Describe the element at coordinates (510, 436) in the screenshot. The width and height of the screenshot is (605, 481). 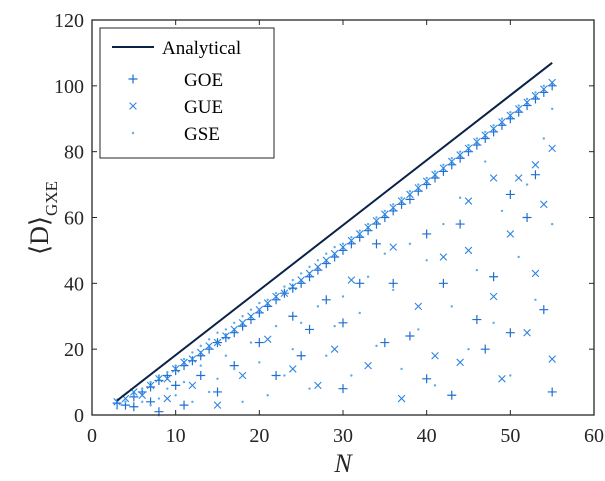
I see `x-tick-label: 50` at that location.